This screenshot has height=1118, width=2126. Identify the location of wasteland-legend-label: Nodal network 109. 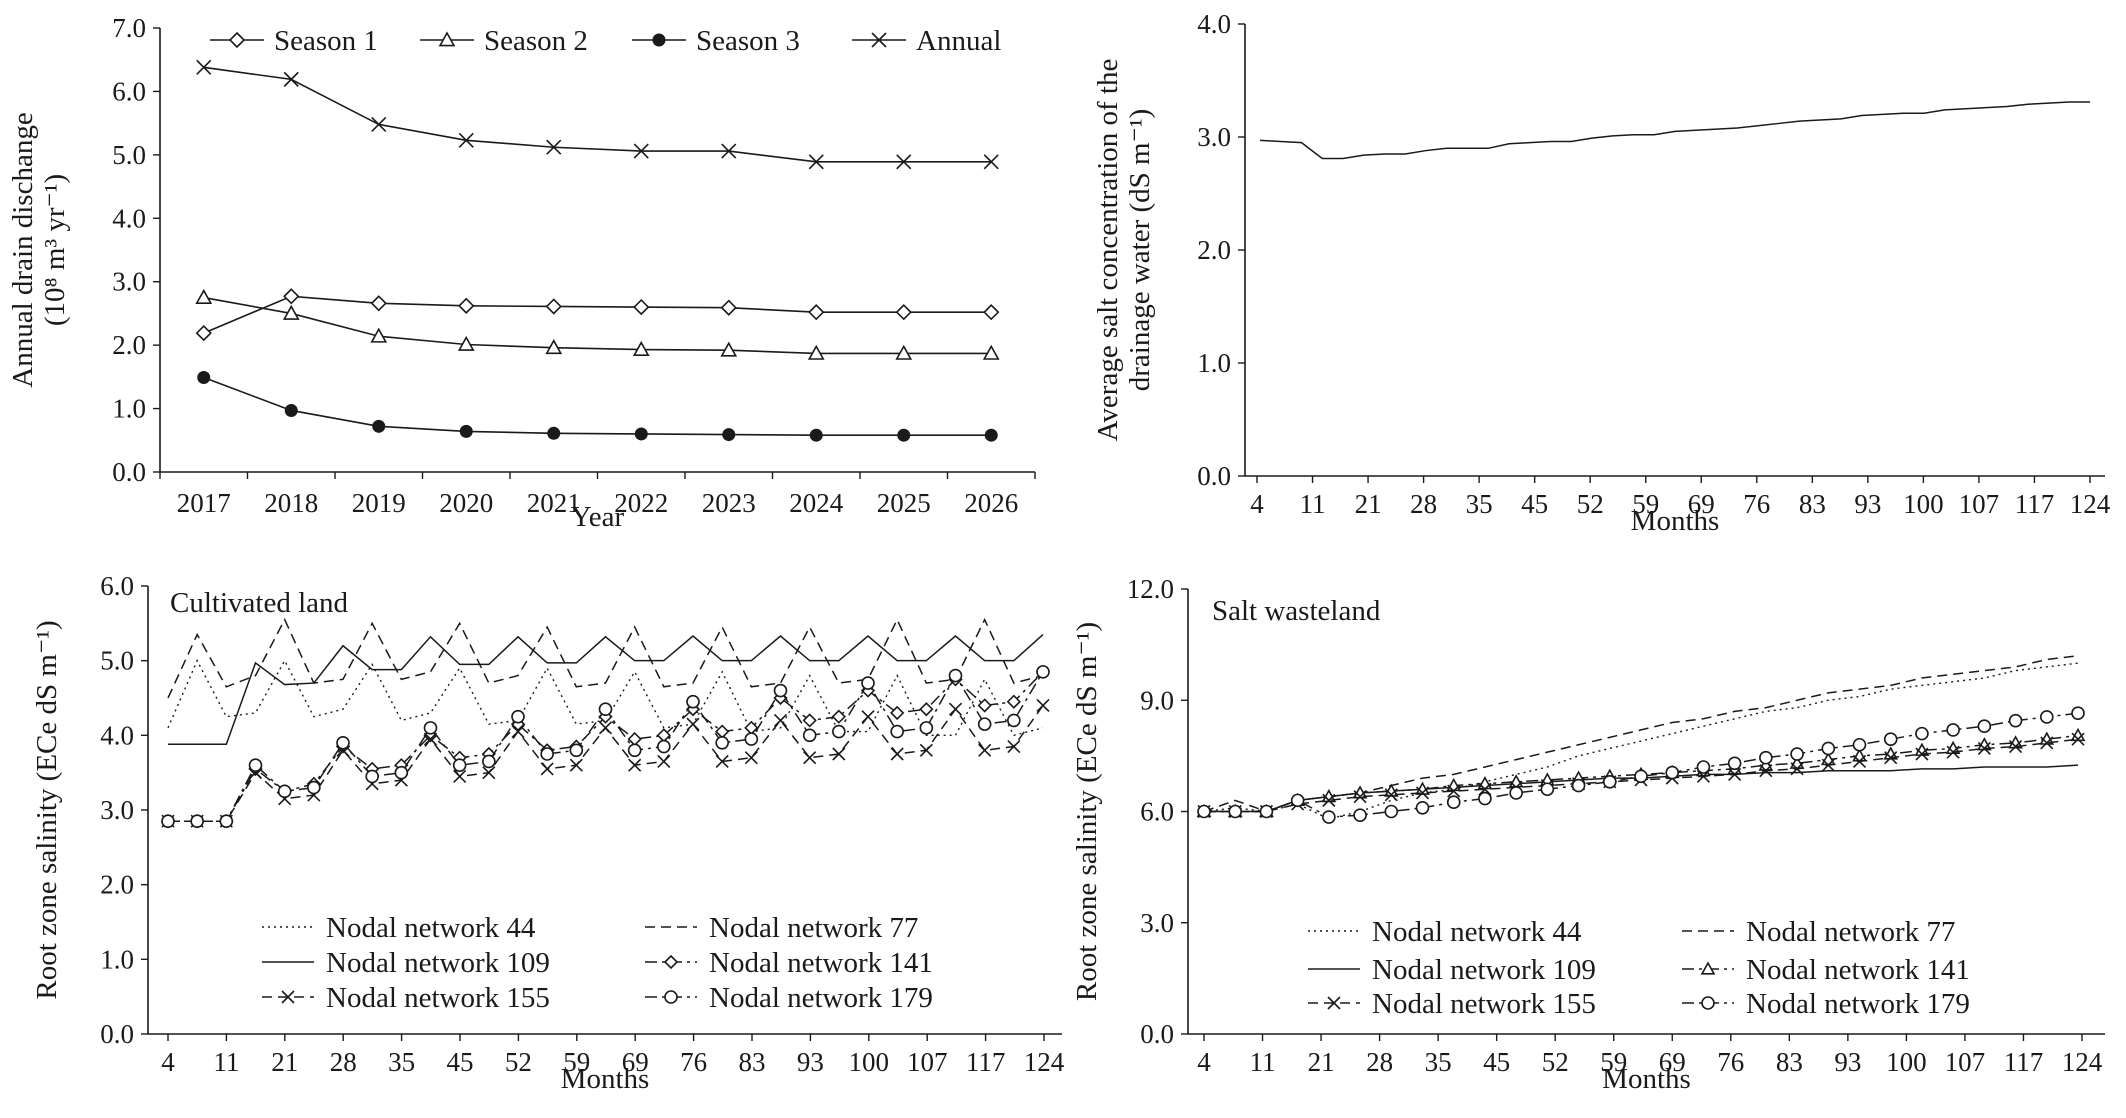
(1484, 970).